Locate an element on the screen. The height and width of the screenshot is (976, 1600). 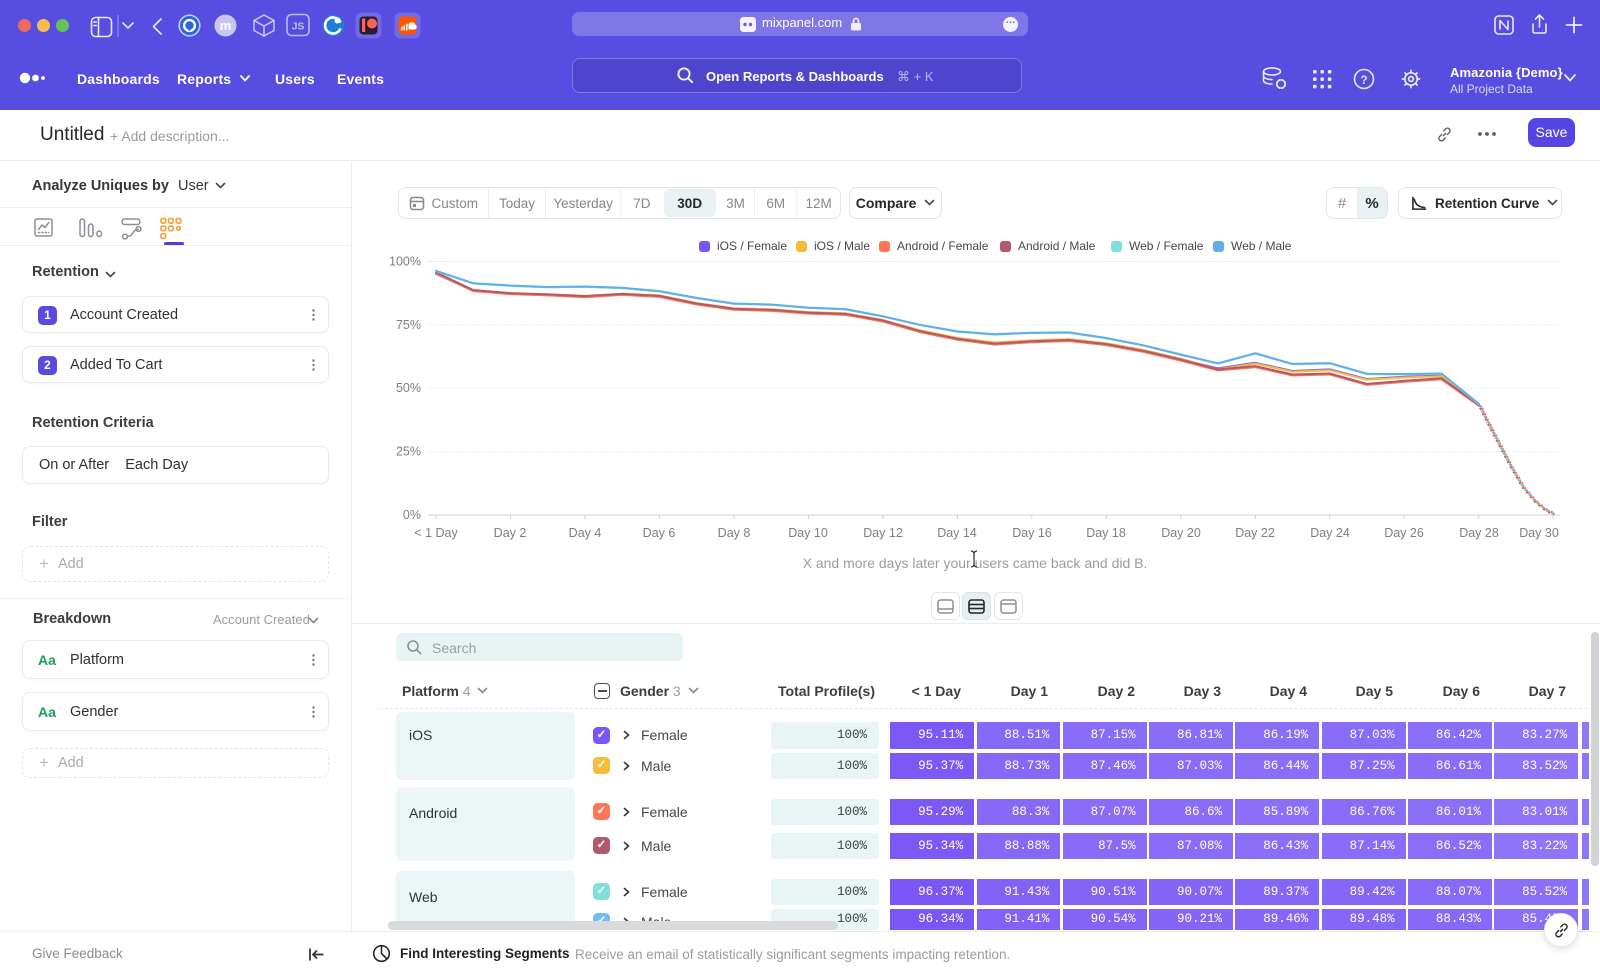
svg-text: 50% is located at coordinates (408, 388).